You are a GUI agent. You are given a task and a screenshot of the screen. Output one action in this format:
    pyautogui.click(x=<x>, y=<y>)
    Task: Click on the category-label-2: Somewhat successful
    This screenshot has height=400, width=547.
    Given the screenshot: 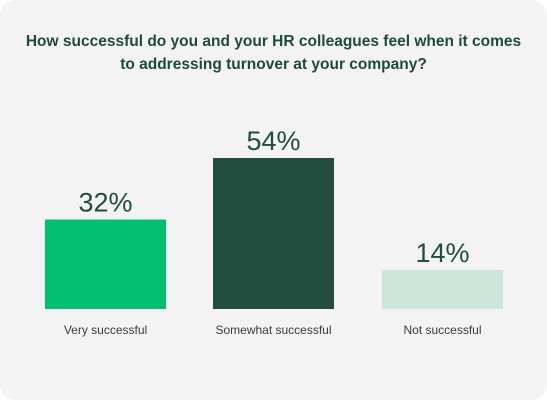 What is the action you would take?
    pyautogui.click(x=273, y=330)
    